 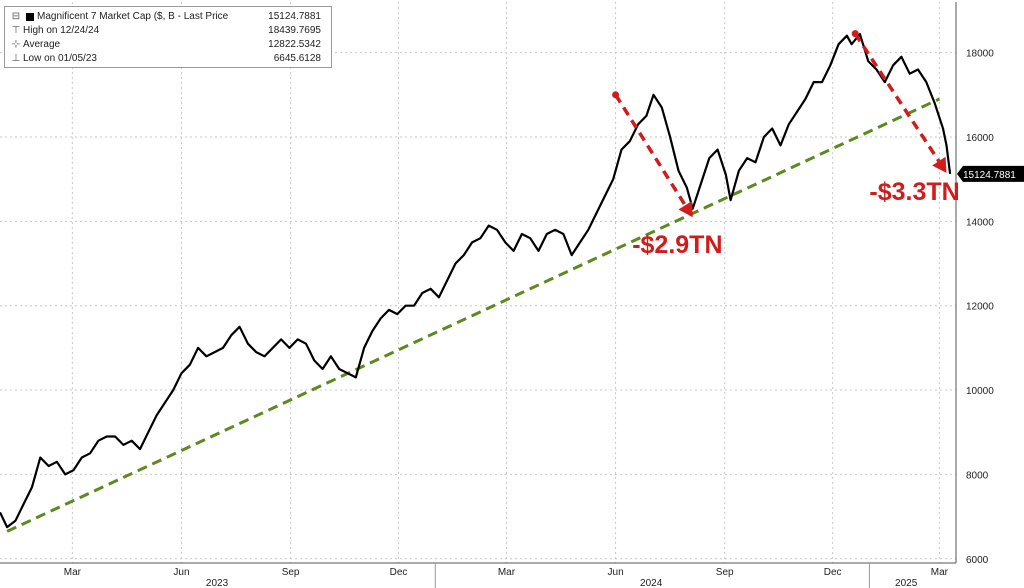 I want to click on year-label: 2024, so click(x=651, y=583).